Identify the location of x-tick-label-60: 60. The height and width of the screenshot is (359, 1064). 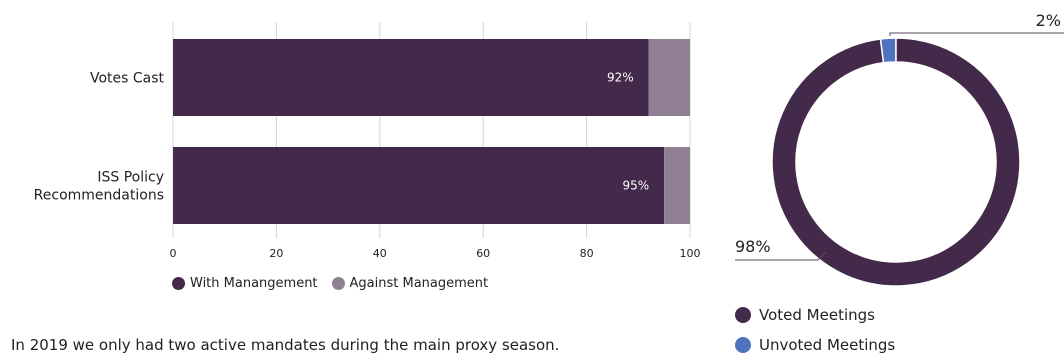
(483, 253).